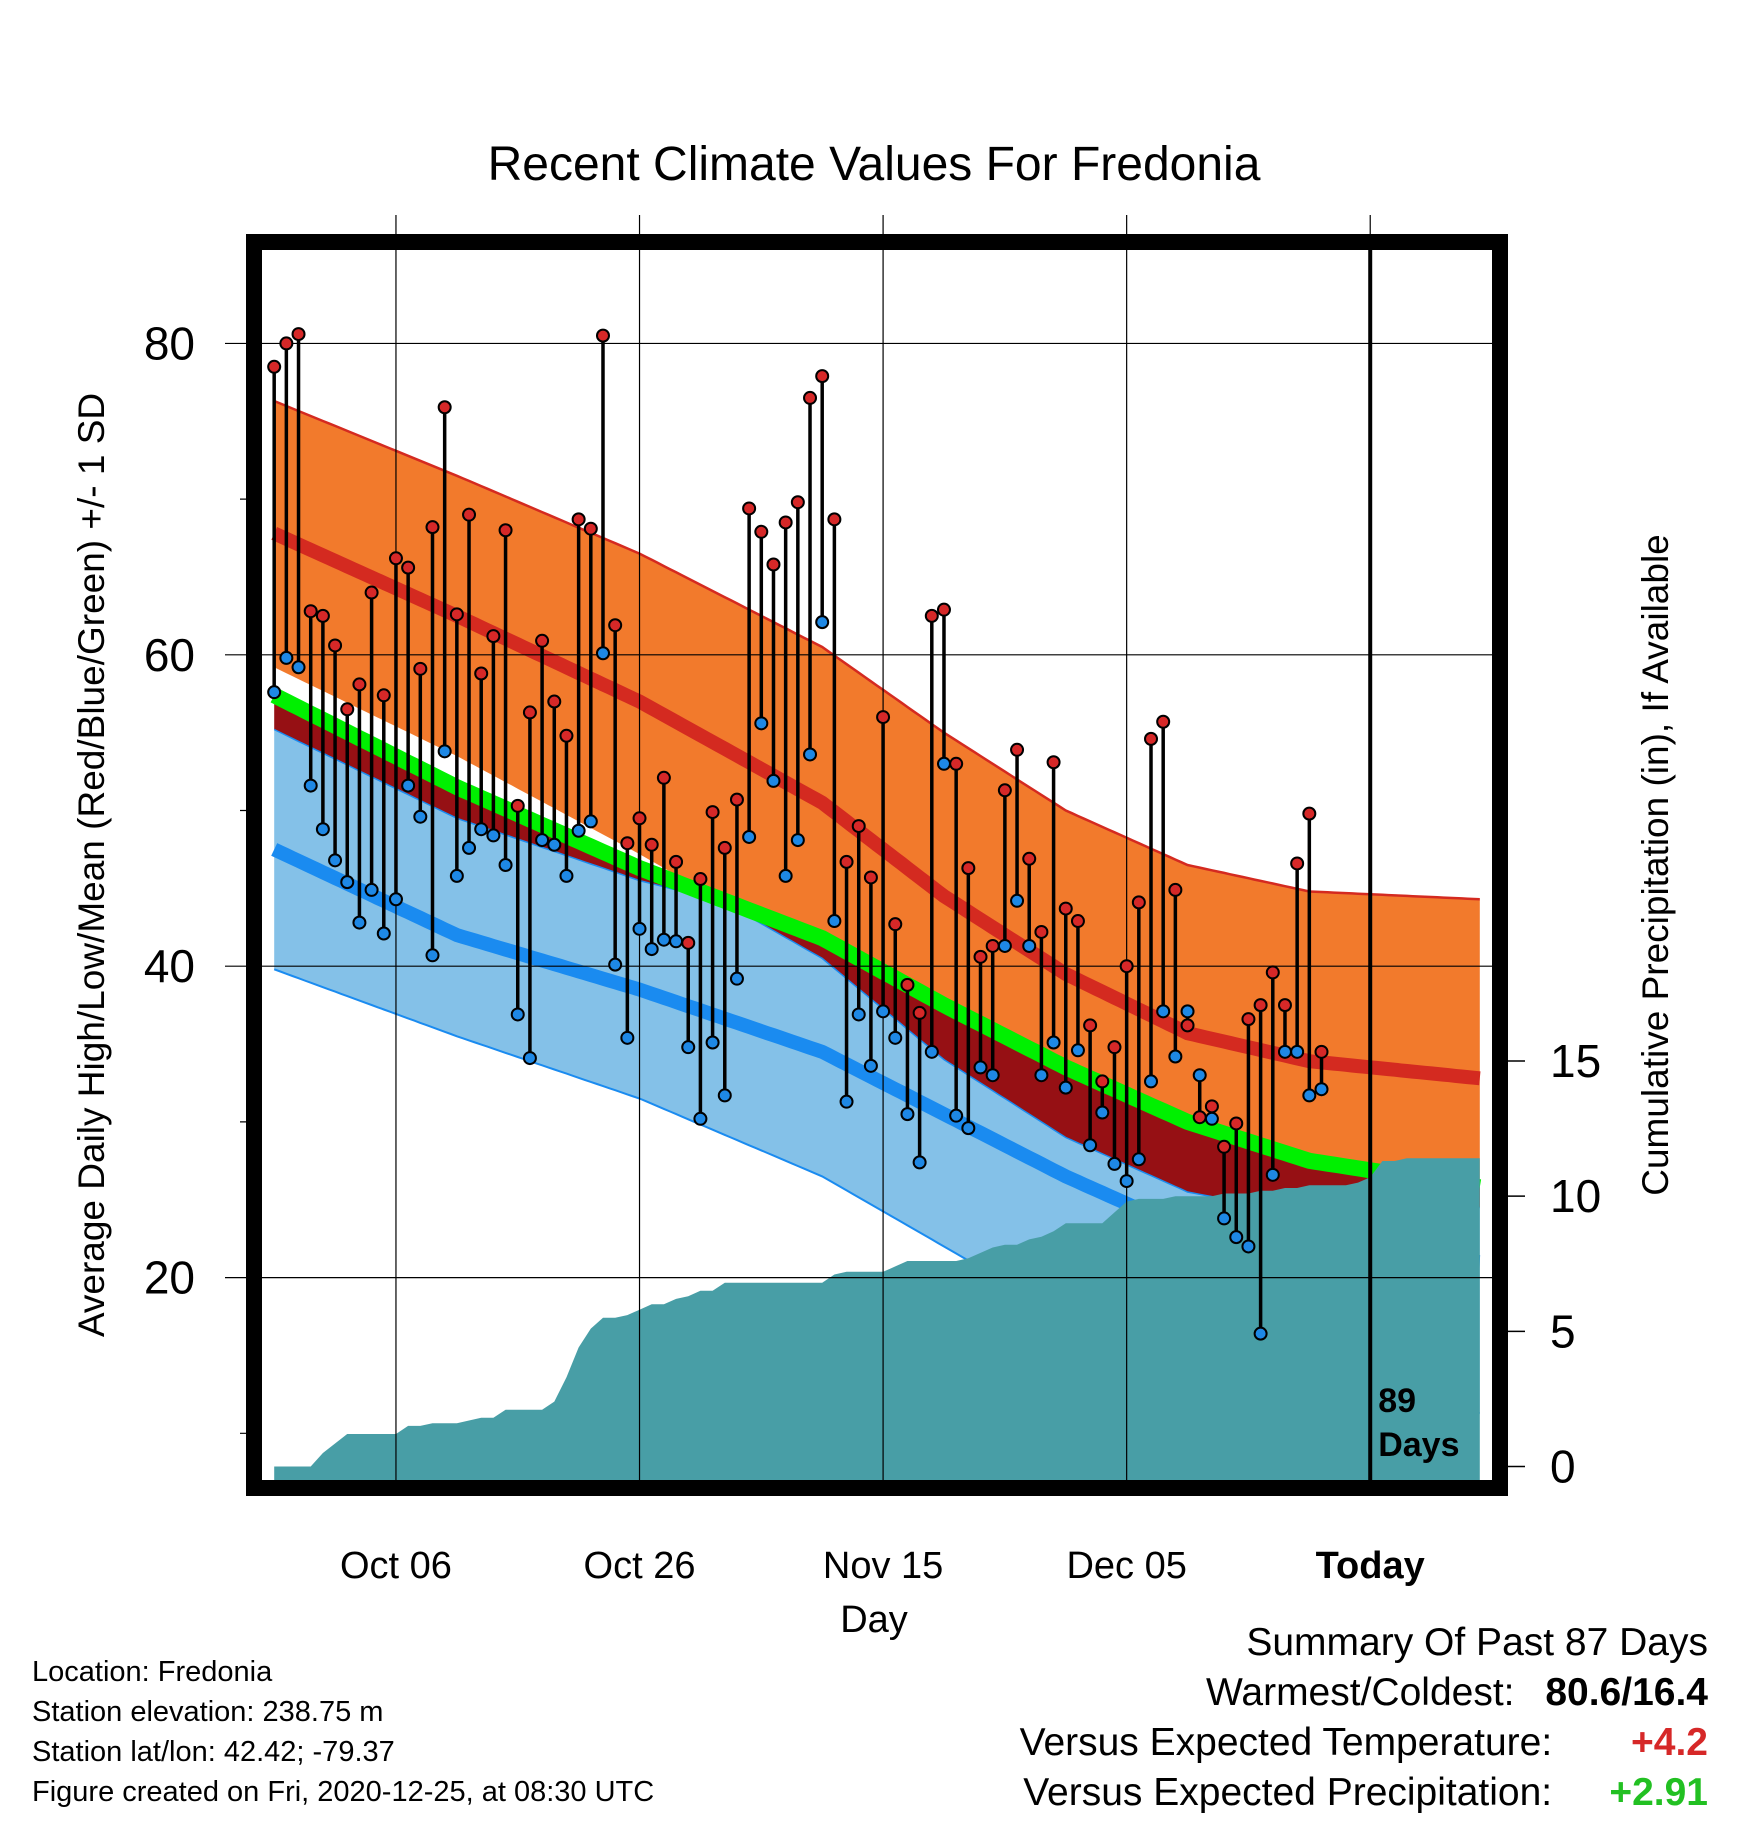  What do you see at coordinates (1397, 1401) in the screenshot?
I see `days-count-label: 89` at bounding box center [1397, 1401].